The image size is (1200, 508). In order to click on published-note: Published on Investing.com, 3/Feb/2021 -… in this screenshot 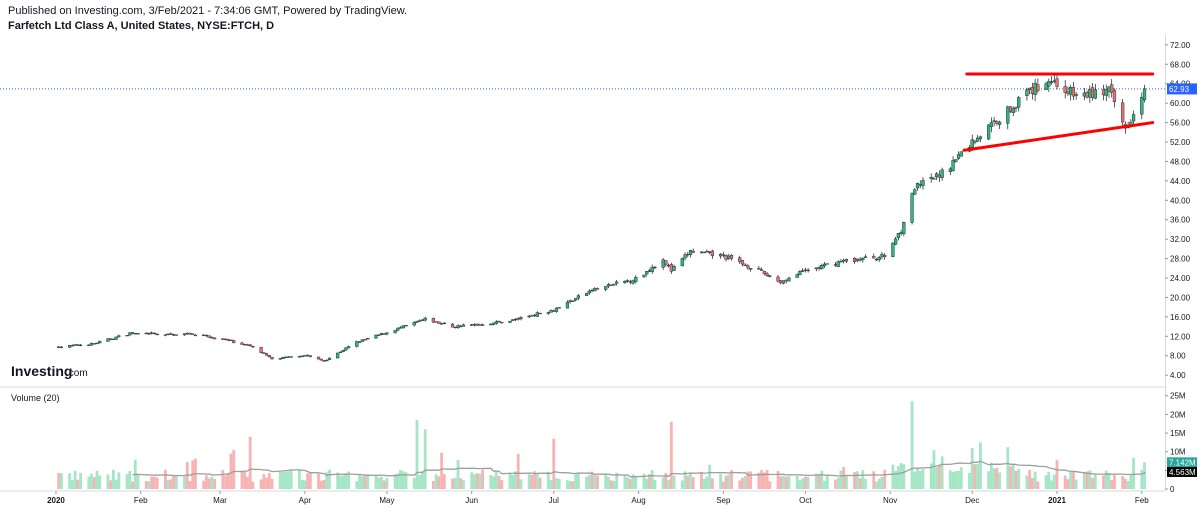, I will do `click(208, 11)`.